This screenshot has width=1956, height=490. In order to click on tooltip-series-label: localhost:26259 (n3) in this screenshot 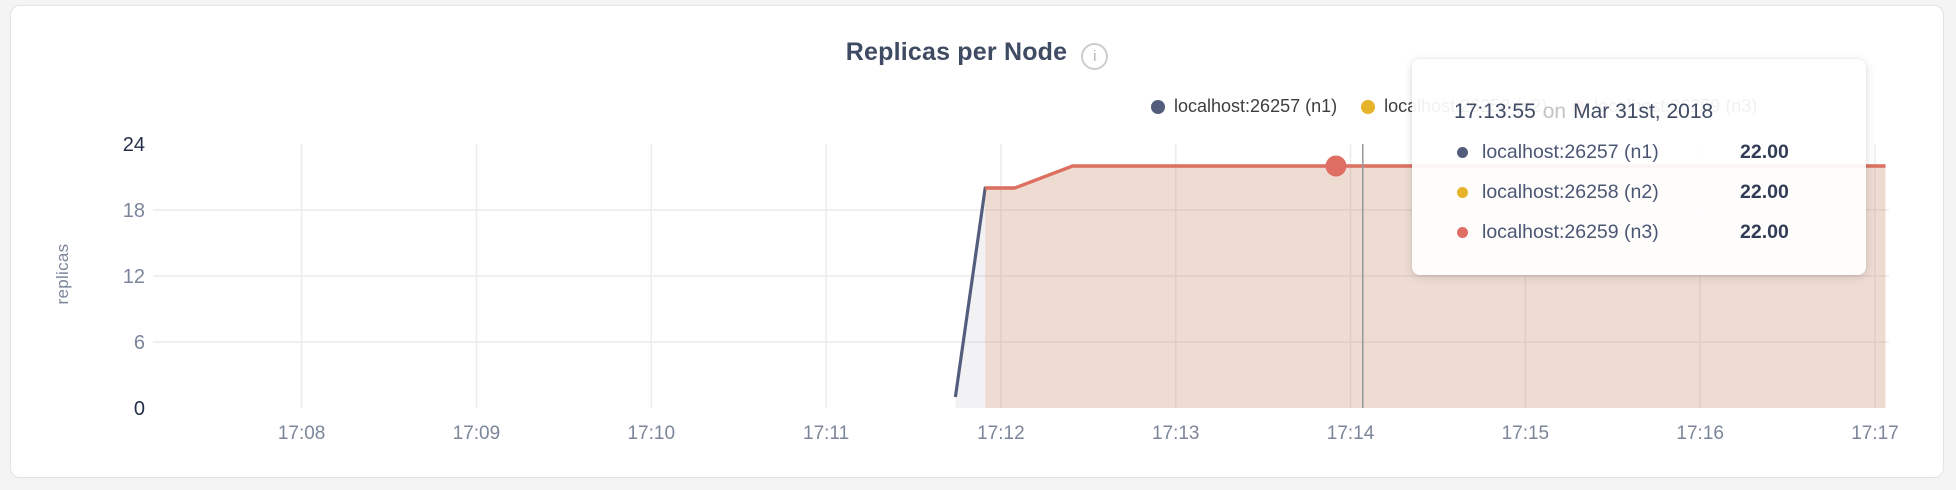, I will do `click(1570, 232)`.